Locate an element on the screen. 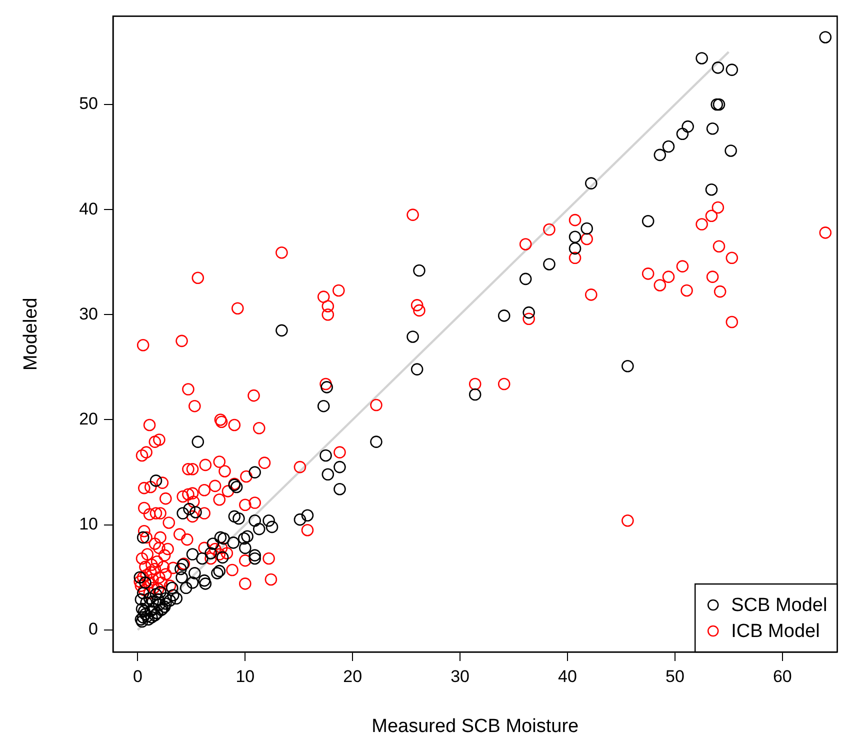 The image size is (844, 748). x-axis-title: Measured SCB Moisture is located at coordinates (475, 726).